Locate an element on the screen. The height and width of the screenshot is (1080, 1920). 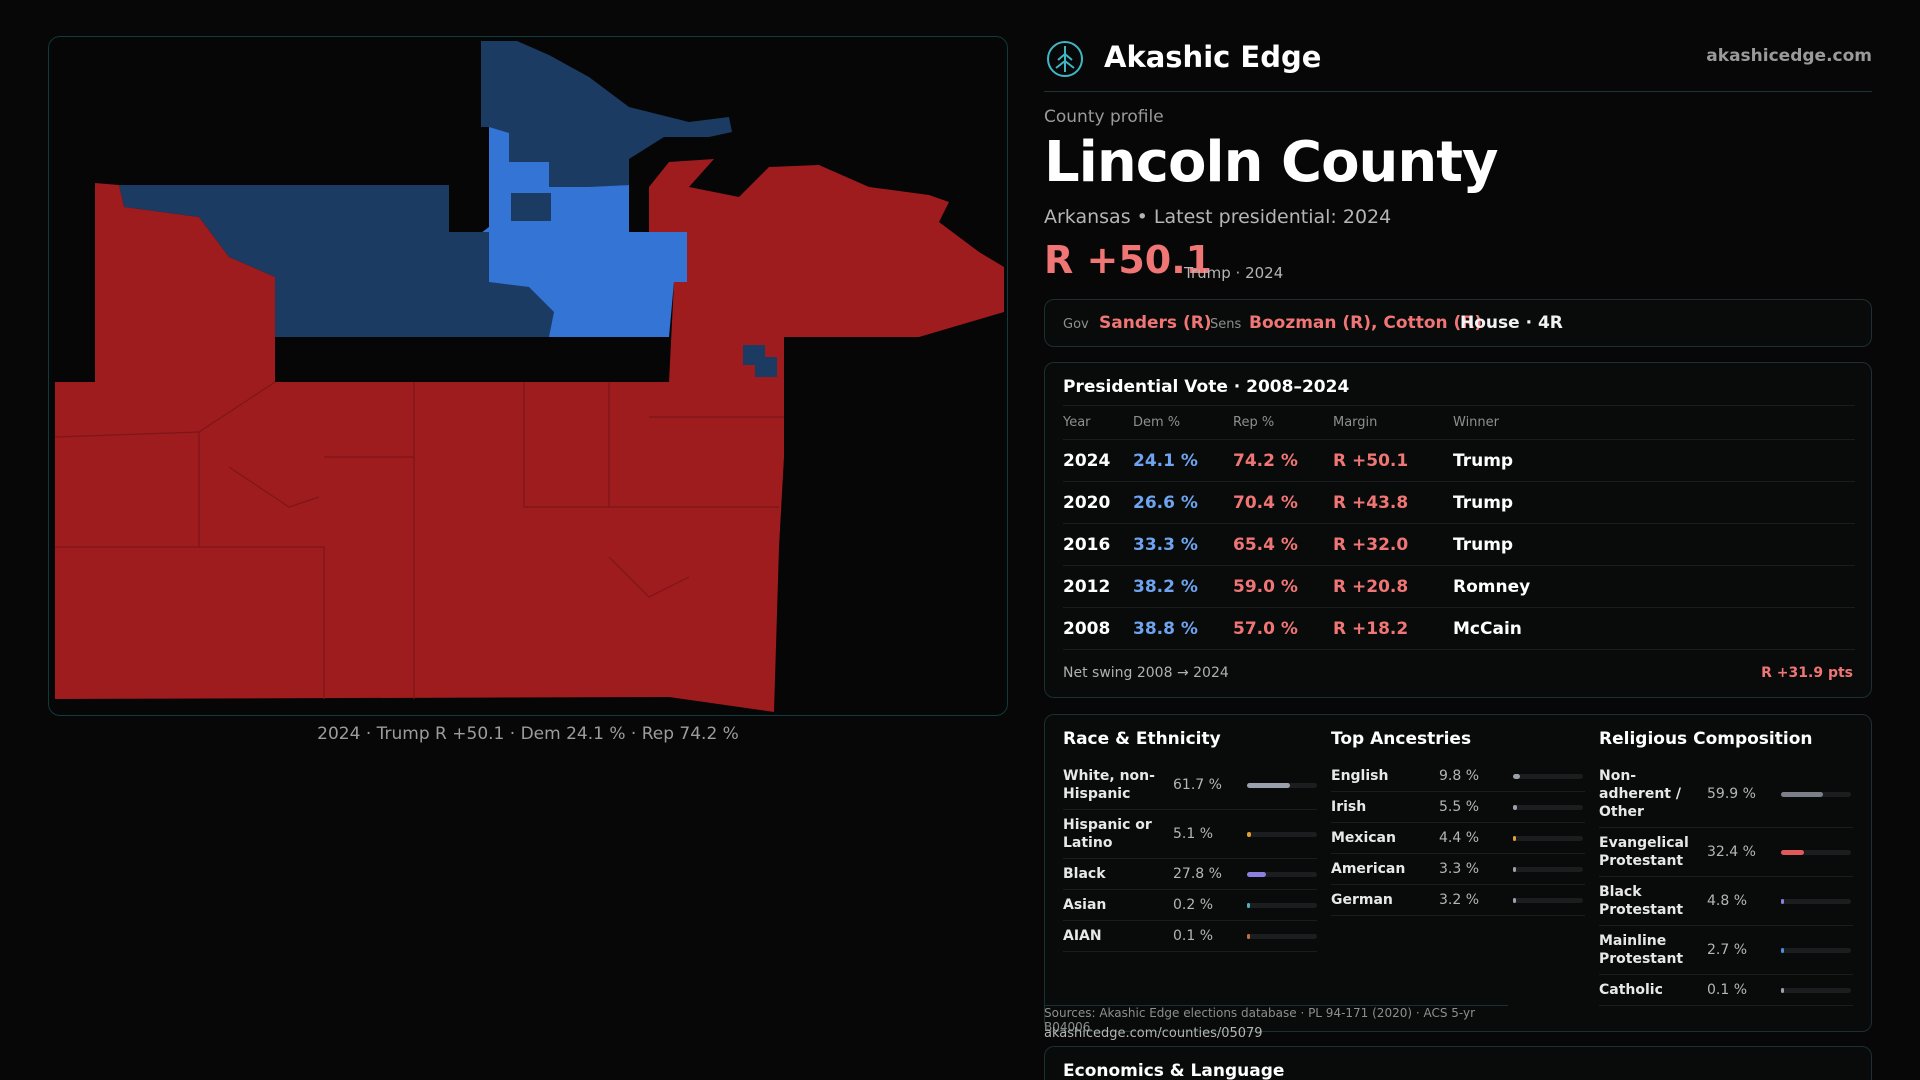
stat-row: AIAN 0.1 % is located at coordinates (1190, 936).